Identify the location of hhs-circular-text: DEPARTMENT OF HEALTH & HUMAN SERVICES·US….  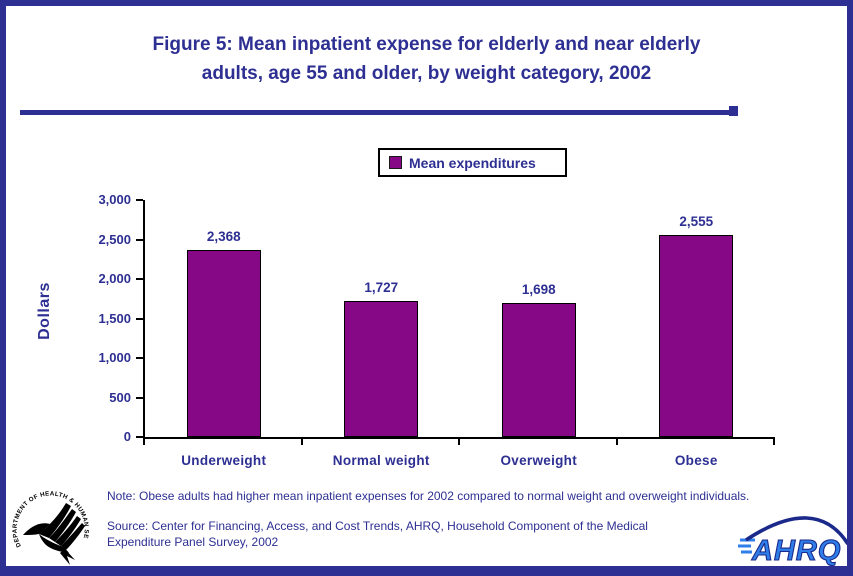
(49, 515).